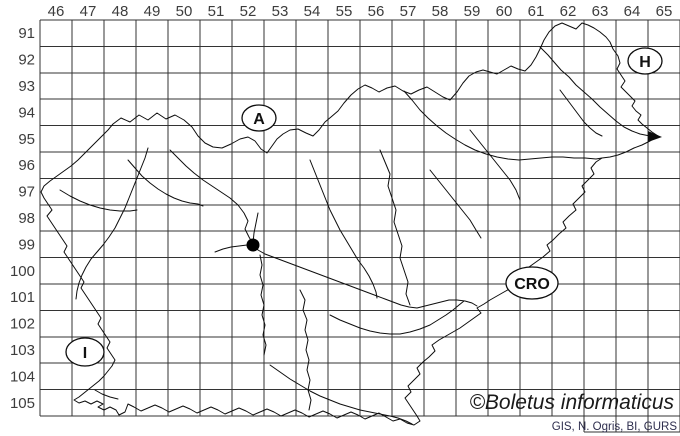 This screenshot has height=436, width=680. Describe the element at coordinates (343, 229) in the screenshot. I see `river-savinja` at that location.